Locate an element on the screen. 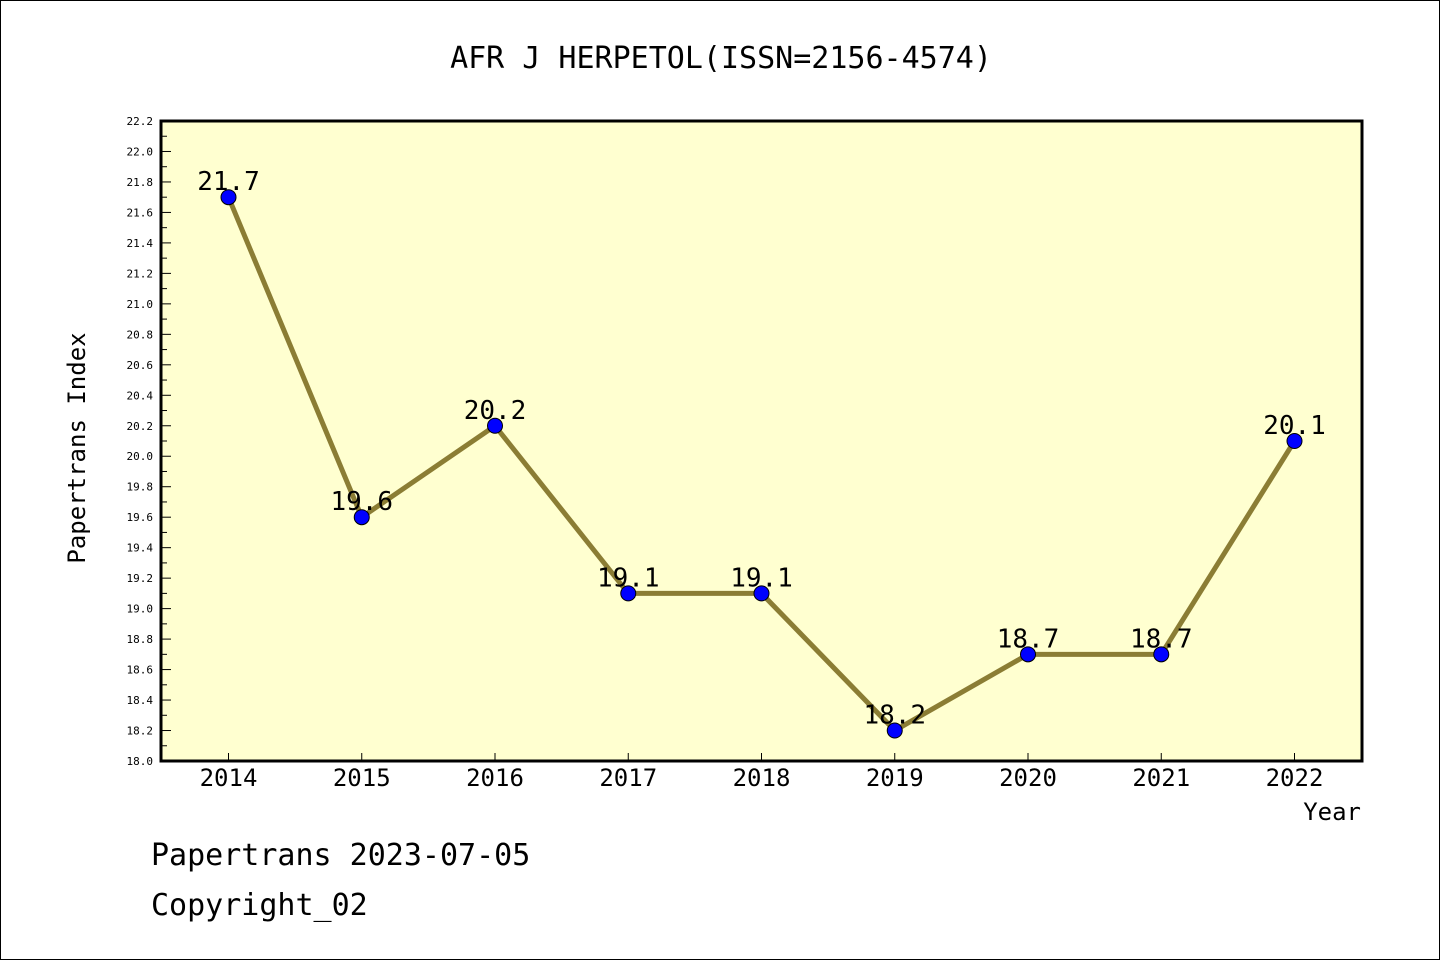  y-tick-label: 20.4 is located at coordinates (140, 395).